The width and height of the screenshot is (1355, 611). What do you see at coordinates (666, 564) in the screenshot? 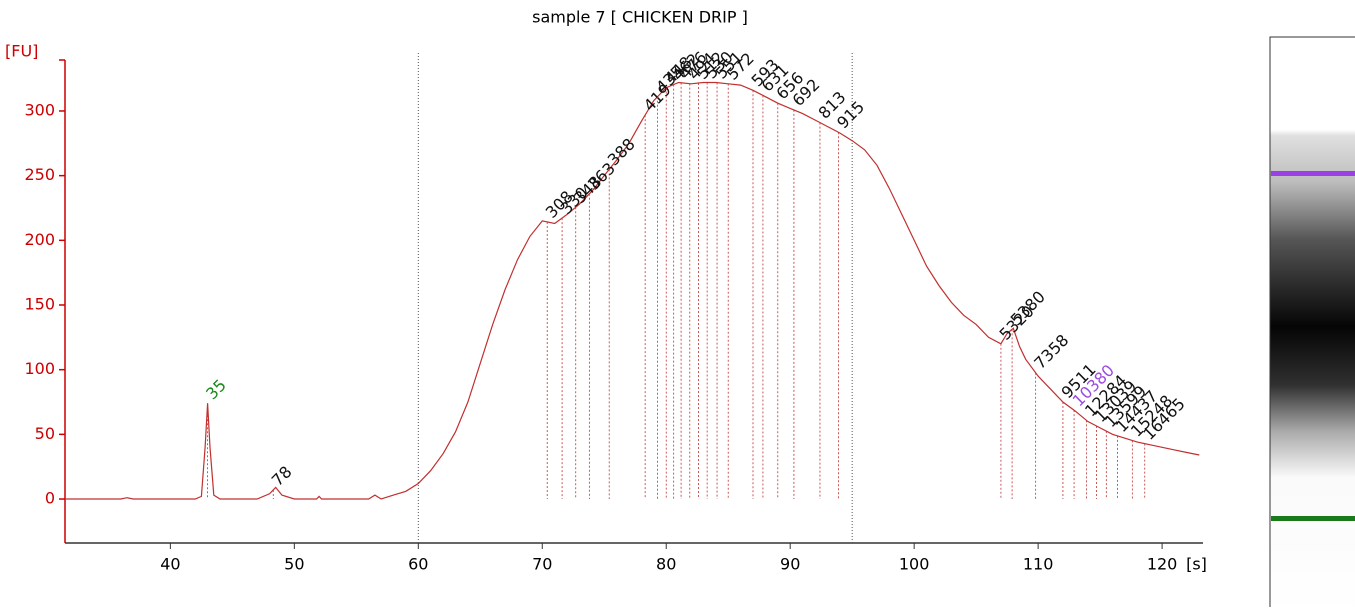
I see `x-tick-label: 80` at bounding box center [666, 564].